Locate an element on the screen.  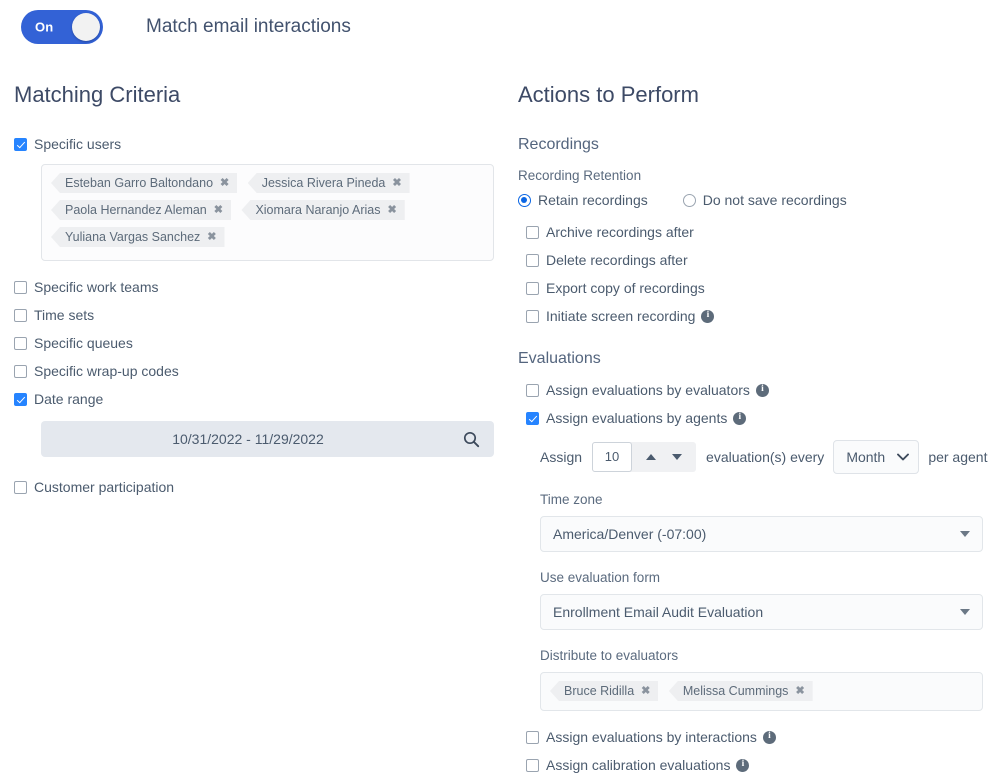
chip-label: Jessica Rivera Pineda is located at coordinates (323, 183).